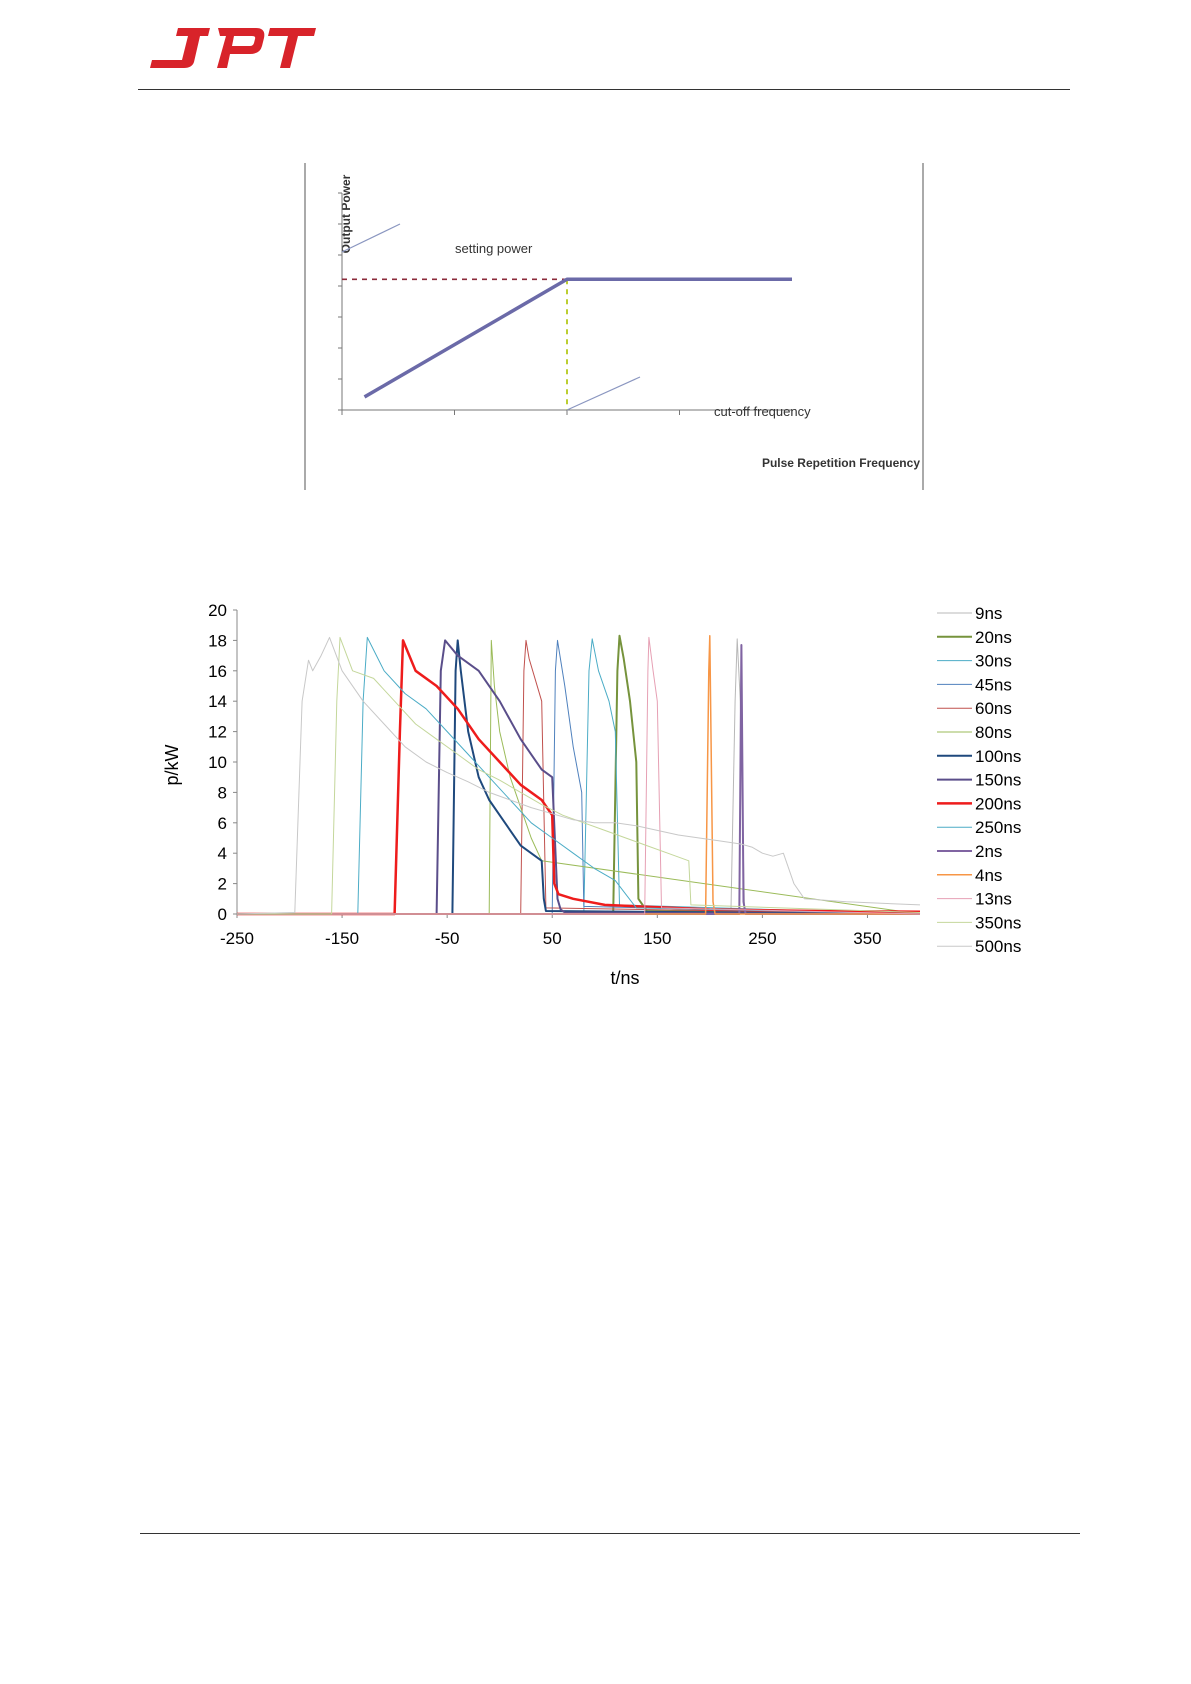  What do you see at coordinates (222, 853) in the screenshot?
I see `y-tick-label: 4` at bounding box center [222, 853].